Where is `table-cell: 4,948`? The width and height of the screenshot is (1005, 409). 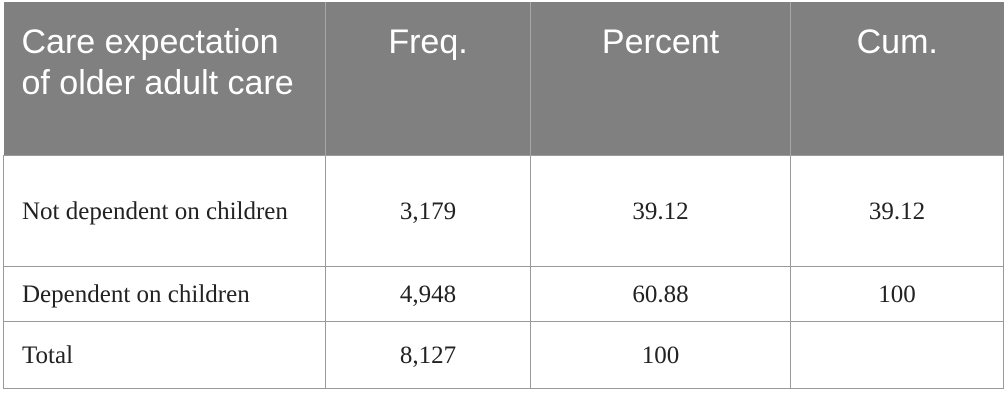
table-cell: 4,948 is located at coordinates (428, 294).